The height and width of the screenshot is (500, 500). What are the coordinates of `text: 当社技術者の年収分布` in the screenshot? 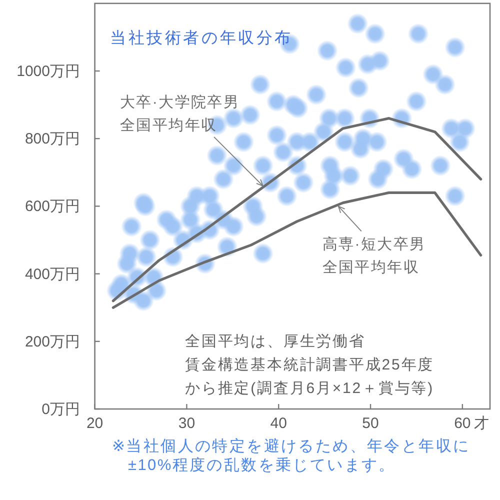 It's located at (201, 38).